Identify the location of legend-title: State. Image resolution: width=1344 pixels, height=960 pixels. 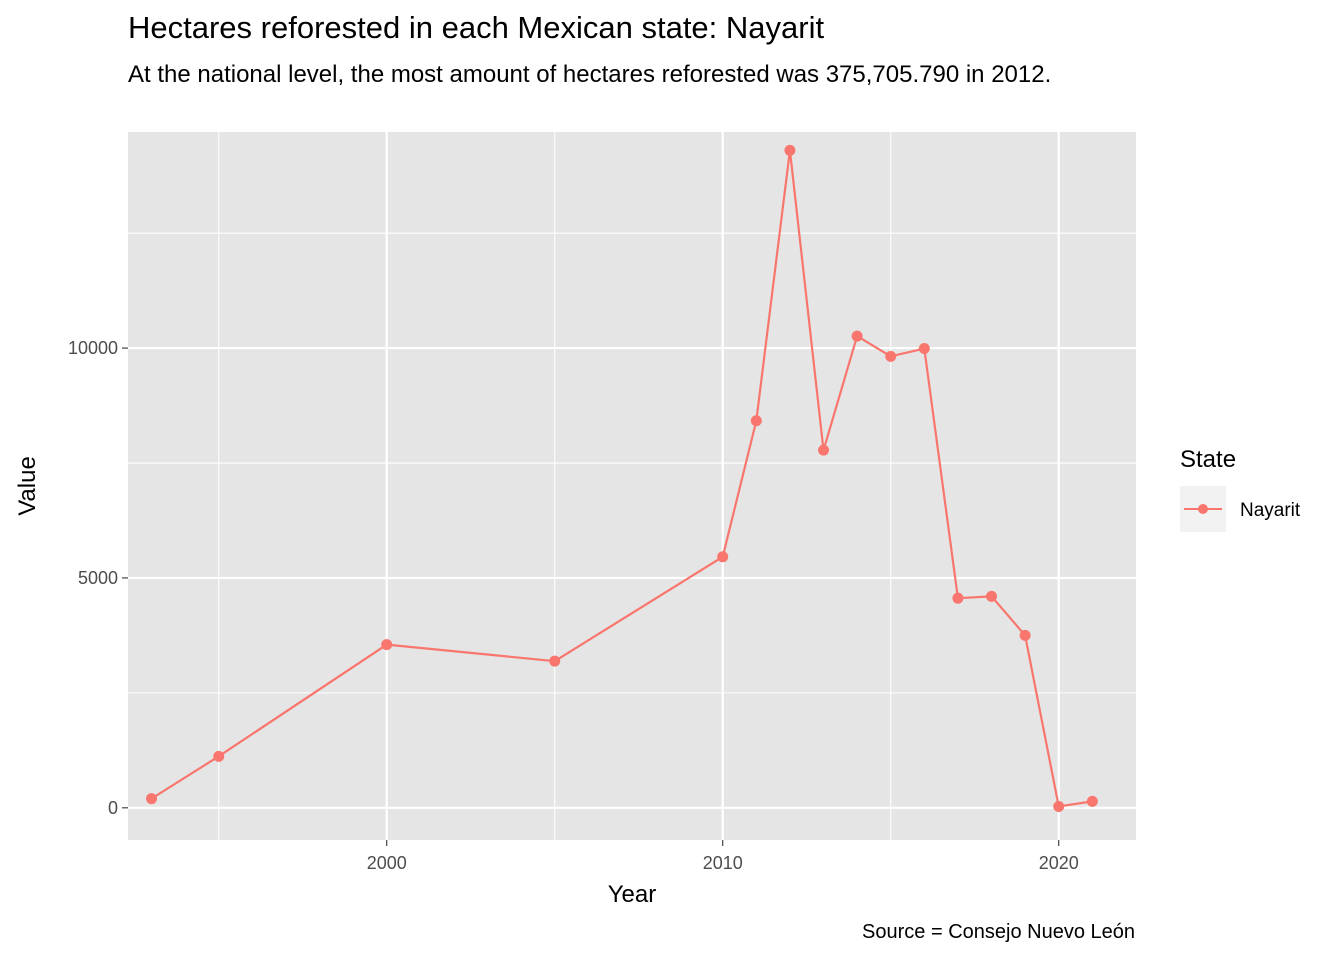
(1208, 459).